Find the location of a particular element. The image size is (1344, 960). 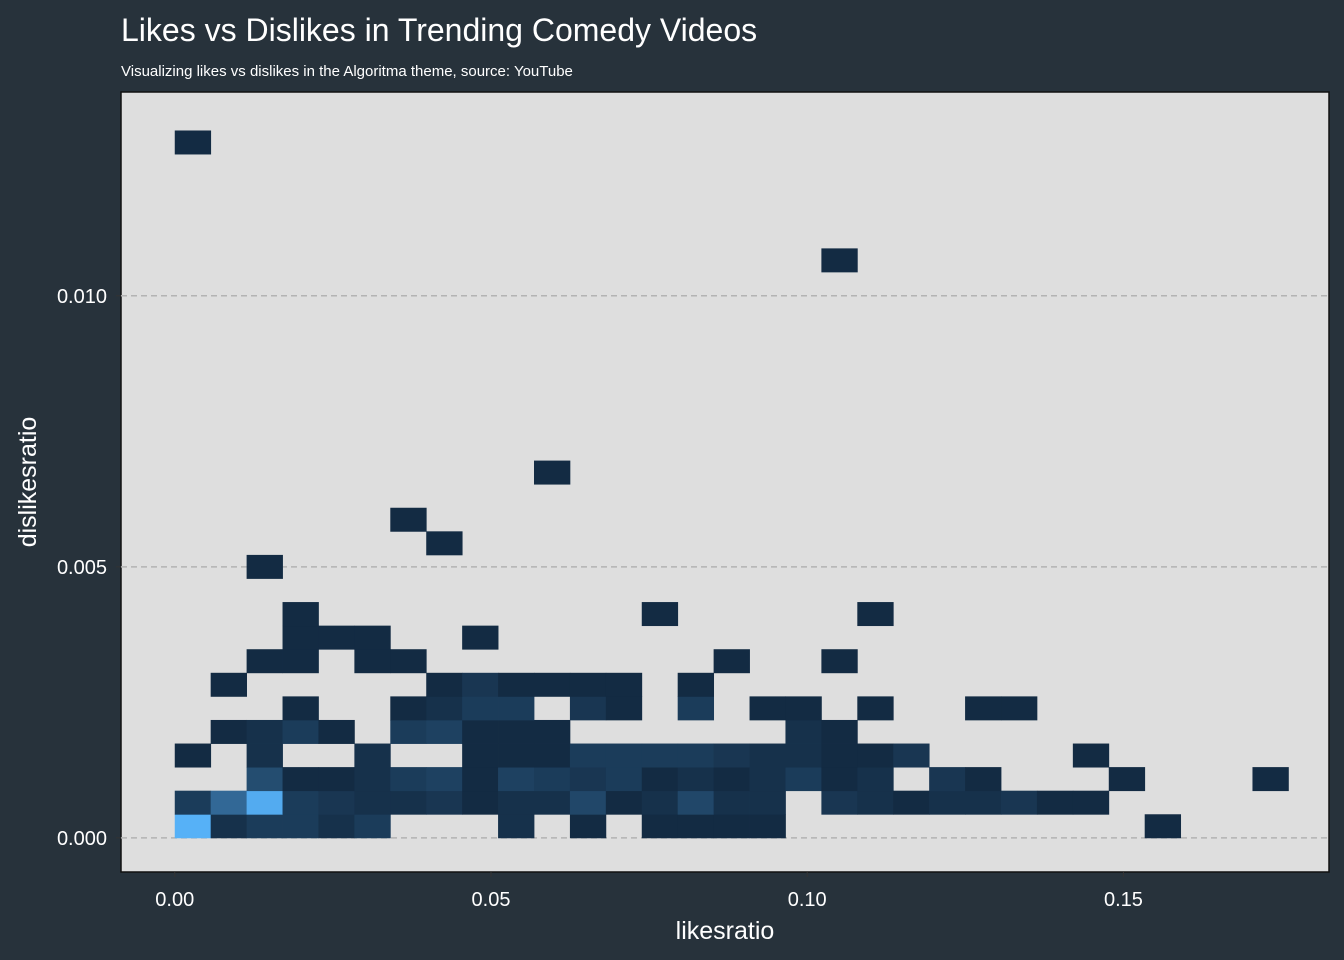

y-tick-label: 0.005 is located at coordinates (82, 568).